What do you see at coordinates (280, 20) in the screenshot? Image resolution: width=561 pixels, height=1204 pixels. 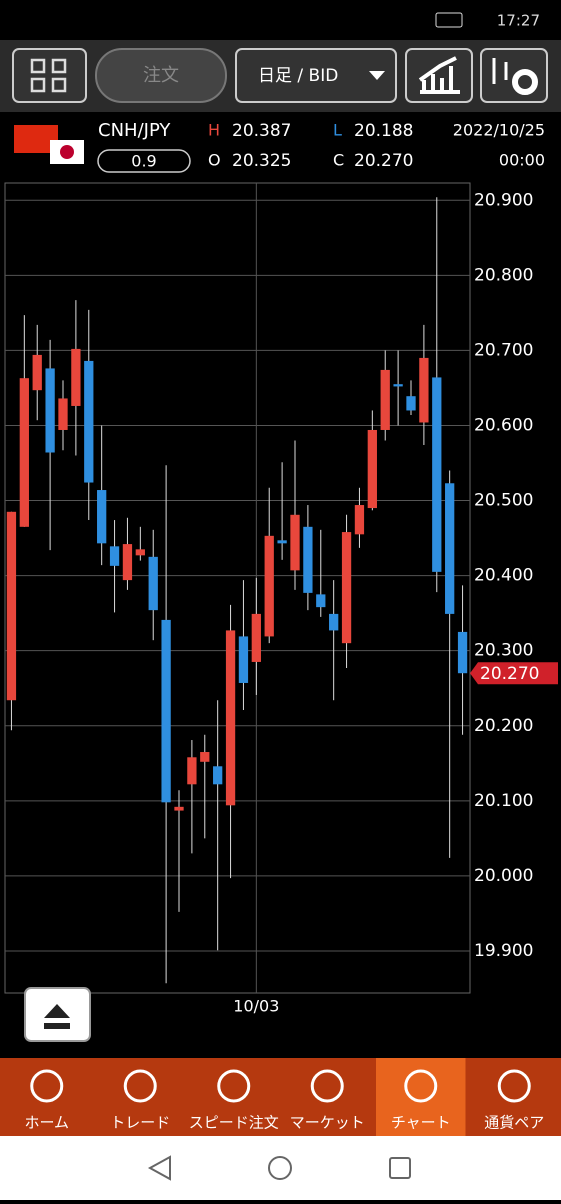 I see `status-bar` at bounding box center [280, 20].